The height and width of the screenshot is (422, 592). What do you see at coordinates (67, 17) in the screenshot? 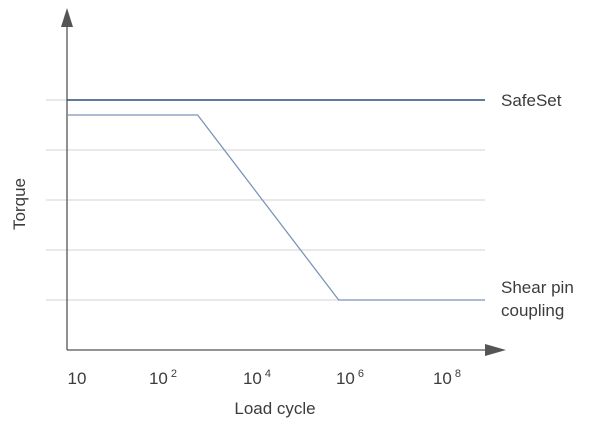
I see `y-axis-arrow-icon` at bounding box center [67, 17].